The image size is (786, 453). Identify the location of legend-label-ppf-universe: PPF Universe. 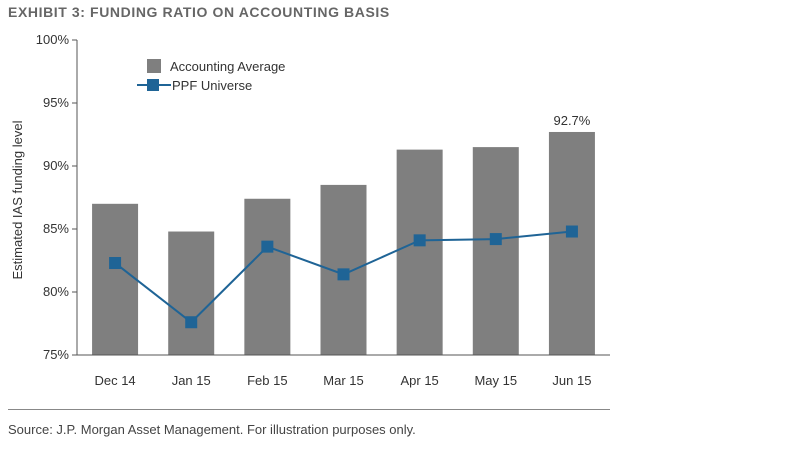
(212, 85).